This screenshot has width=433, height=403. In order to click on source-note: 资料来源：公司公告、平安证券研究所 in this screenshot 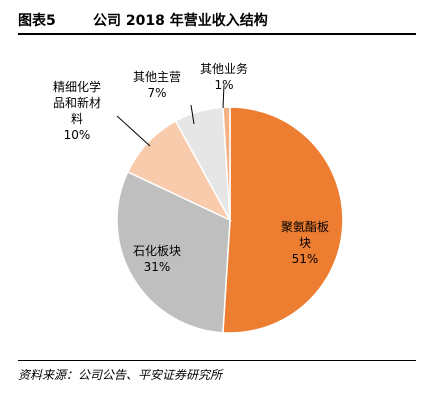, I will do `click(120, 375)`.